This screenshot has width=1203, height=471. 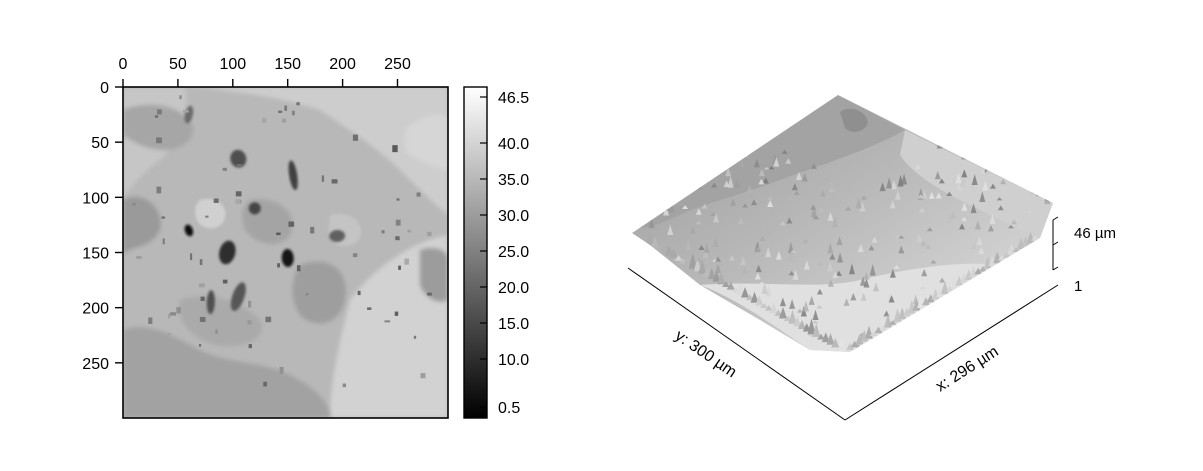 What do you see at coordinates (513, 360) in the screenshot?
I see `colorbar-tick-label: 10.0` at bounding box center [513, 360].